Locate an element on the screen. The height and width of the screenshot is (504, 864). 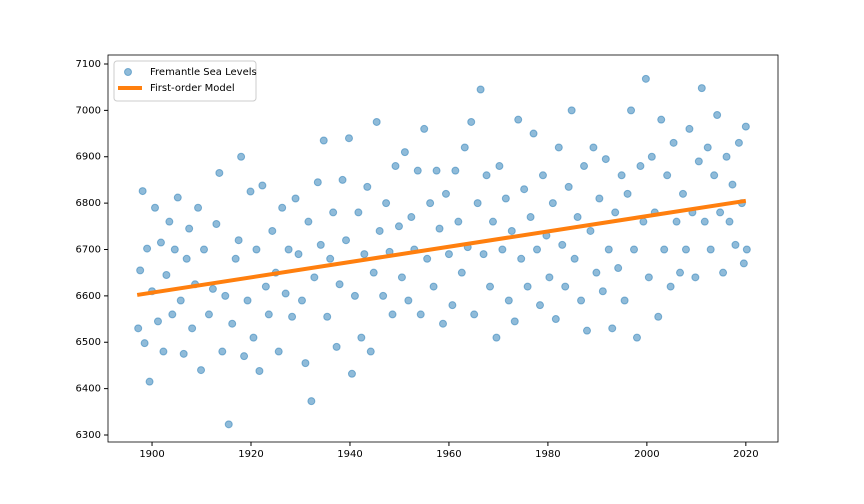
x-tick-label: 2000 is located at coordinates (646, 454).